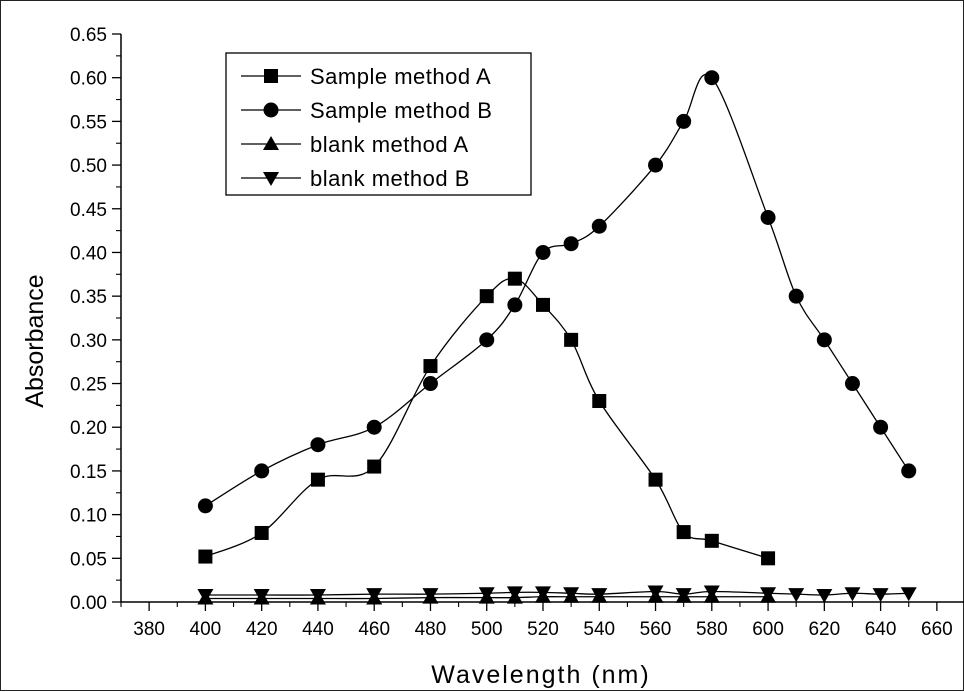 The height and width of the screenshot is (692, 964). Describe the element at coordinates (35, 340) in the screenshot. I see `y-axis-title: Absorbance` at that location.